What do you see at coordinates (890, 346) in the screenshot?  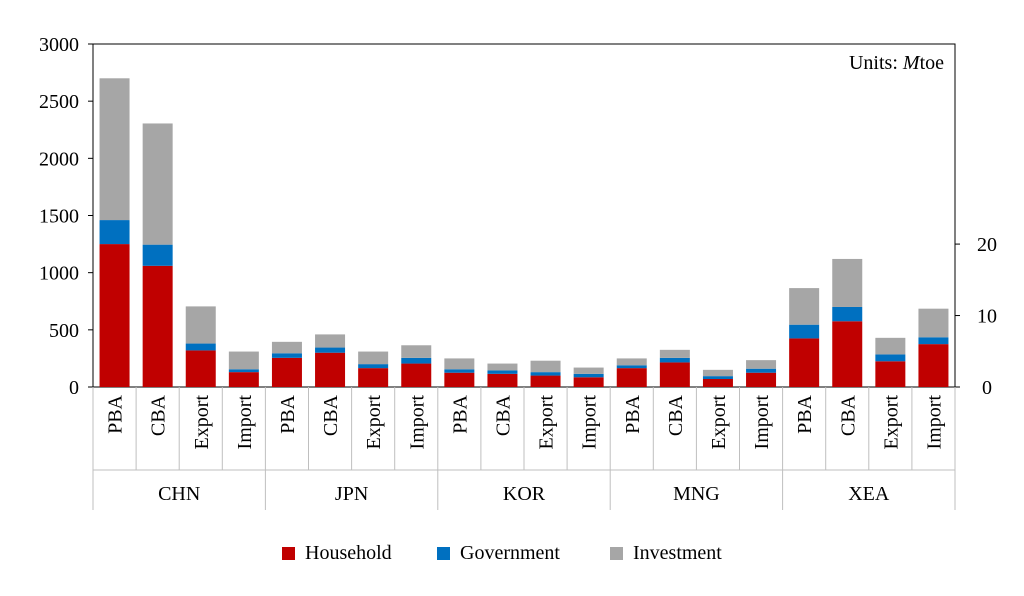 I see `bar-investment-xea-export` at bounding box center [890, 346].